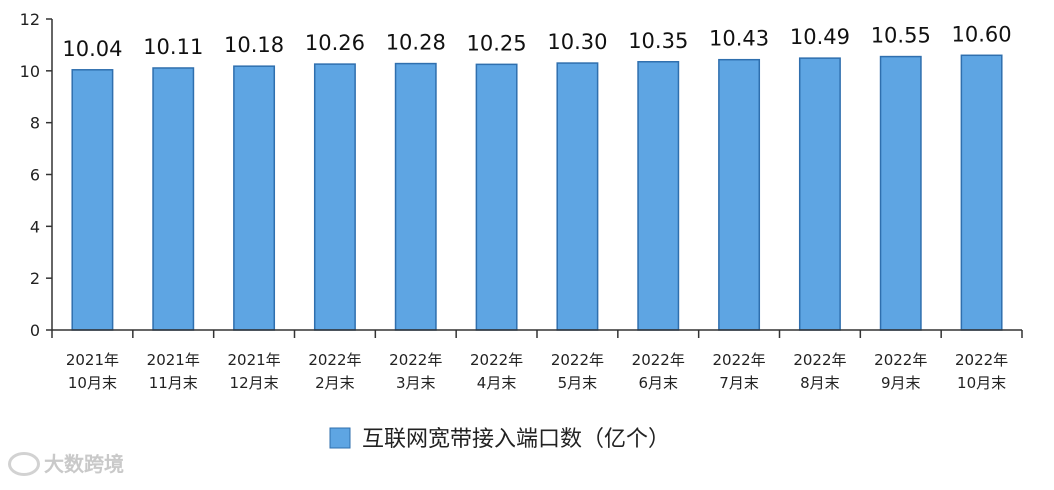 The width and height of the screenshot is (1054, 490). I want to click on data-label: 10.28, so click(416, 43).